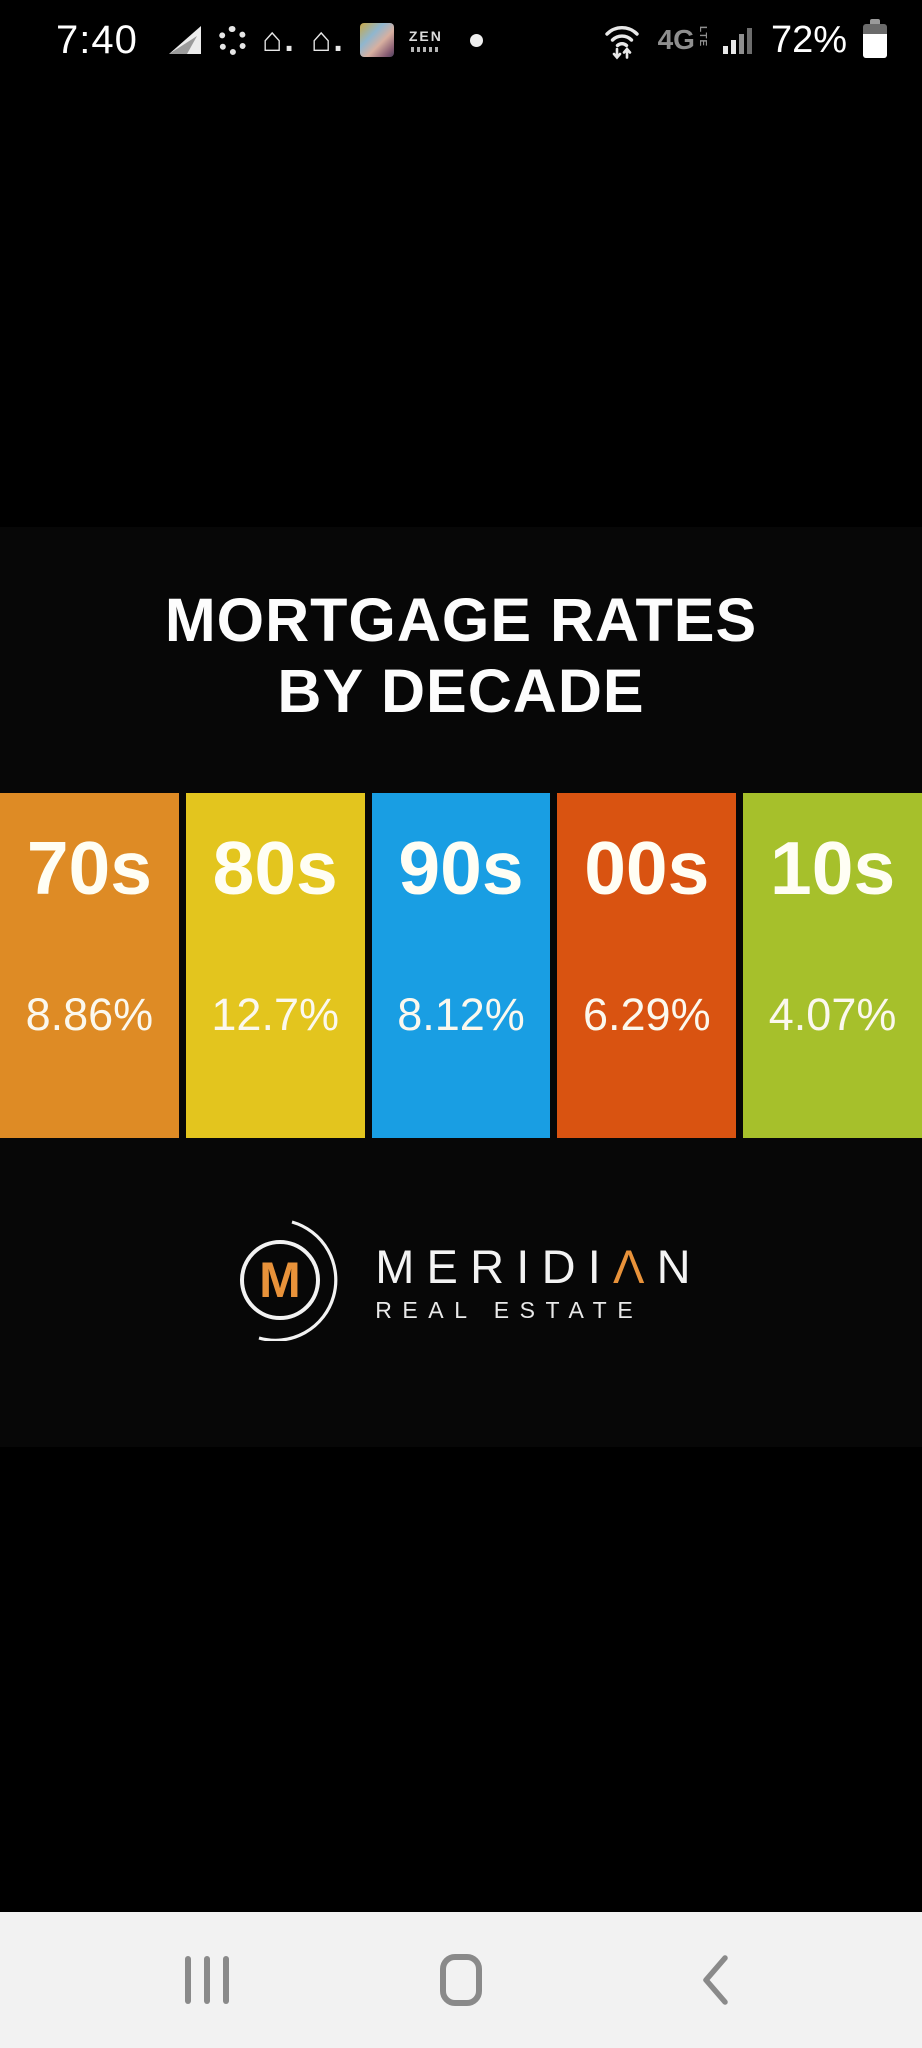  What do you see at coordinates (278, 40) in the screenshot?
I see `home-notification-icon: ⌂.` at bounding box center [278, 40].